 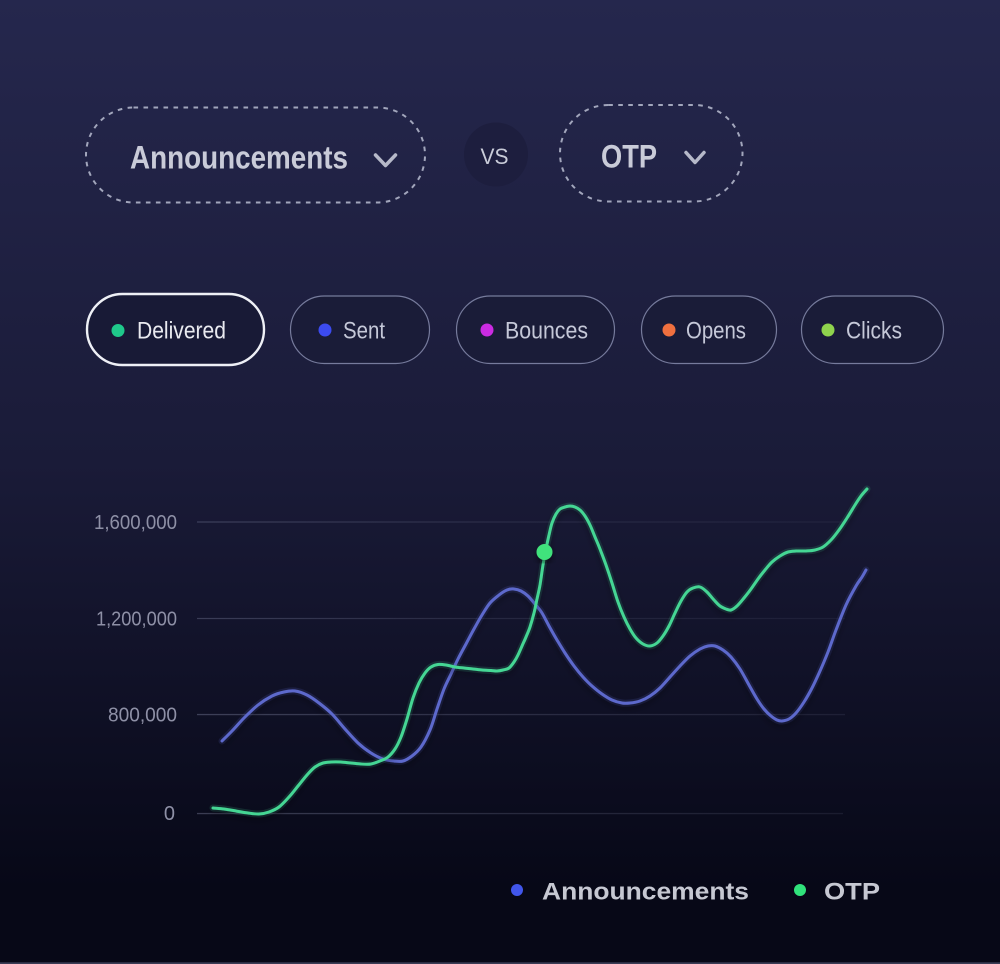 I want to click on svg-text: Sent, so click(x=364, y=331).